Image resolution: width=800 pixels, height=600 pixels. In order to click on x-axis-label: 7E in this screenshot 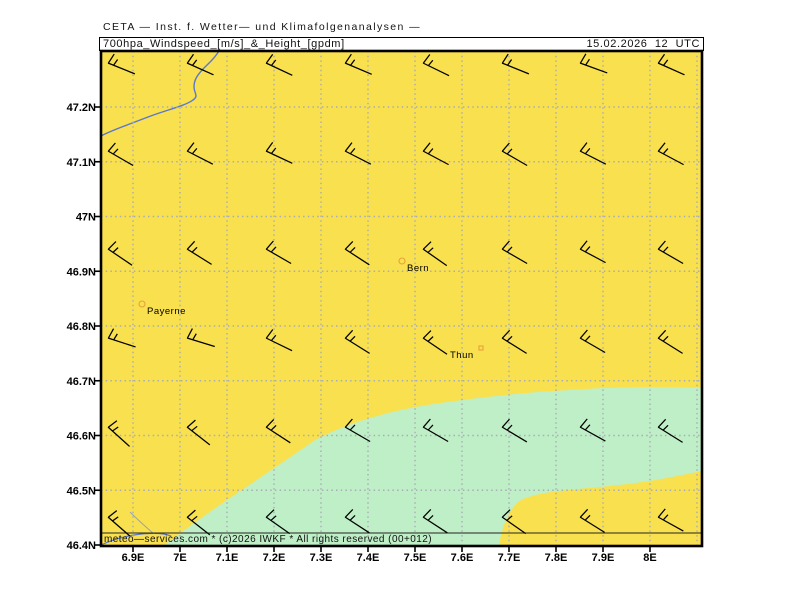, I will do `click(179, 558)`.